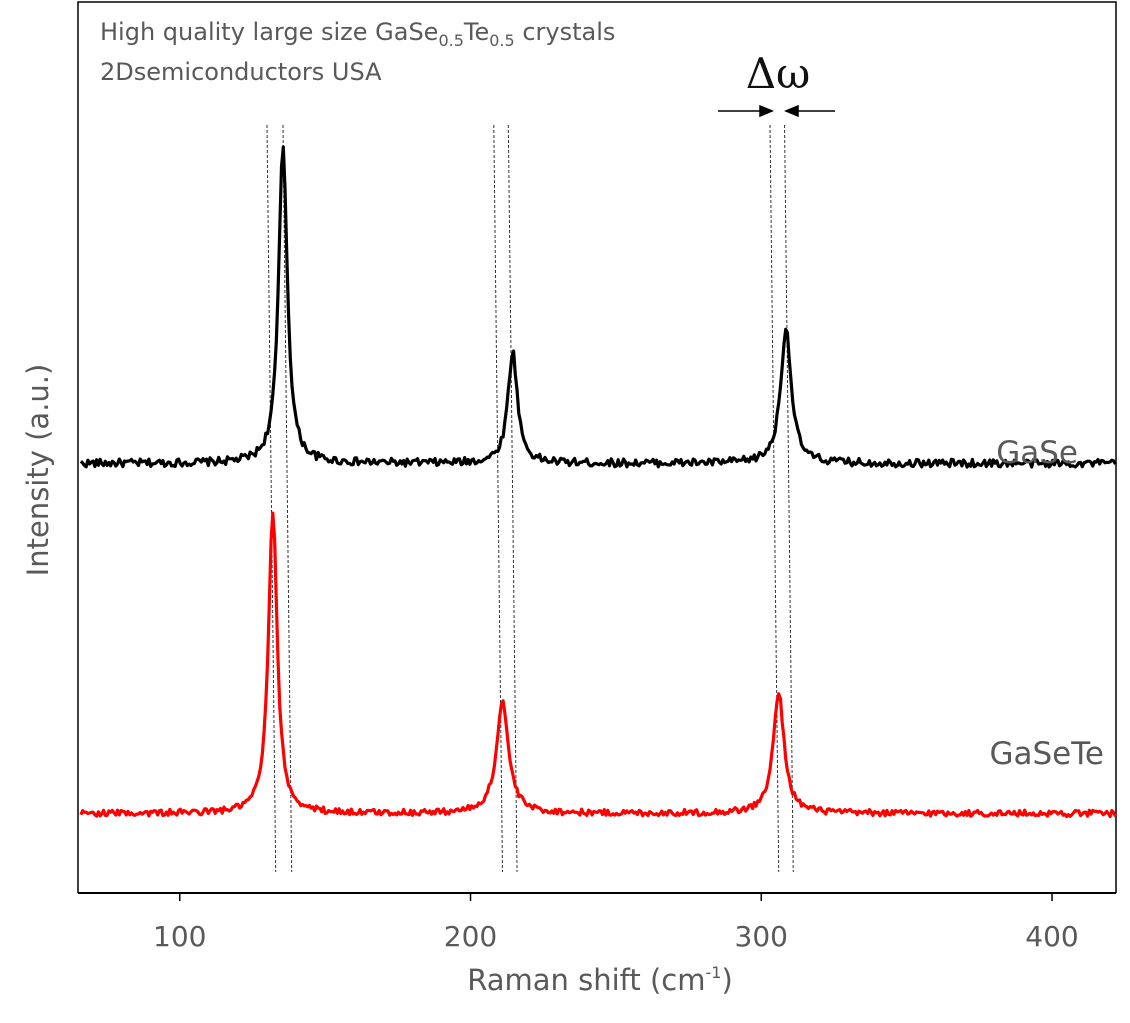 The height and width of the screenshot is (1023, 1130). What do you see at coordinates (38, 470) in the screenshot?
I see `y-axis-label: Intensity (a.u.)` at bounding box center [38, 470].